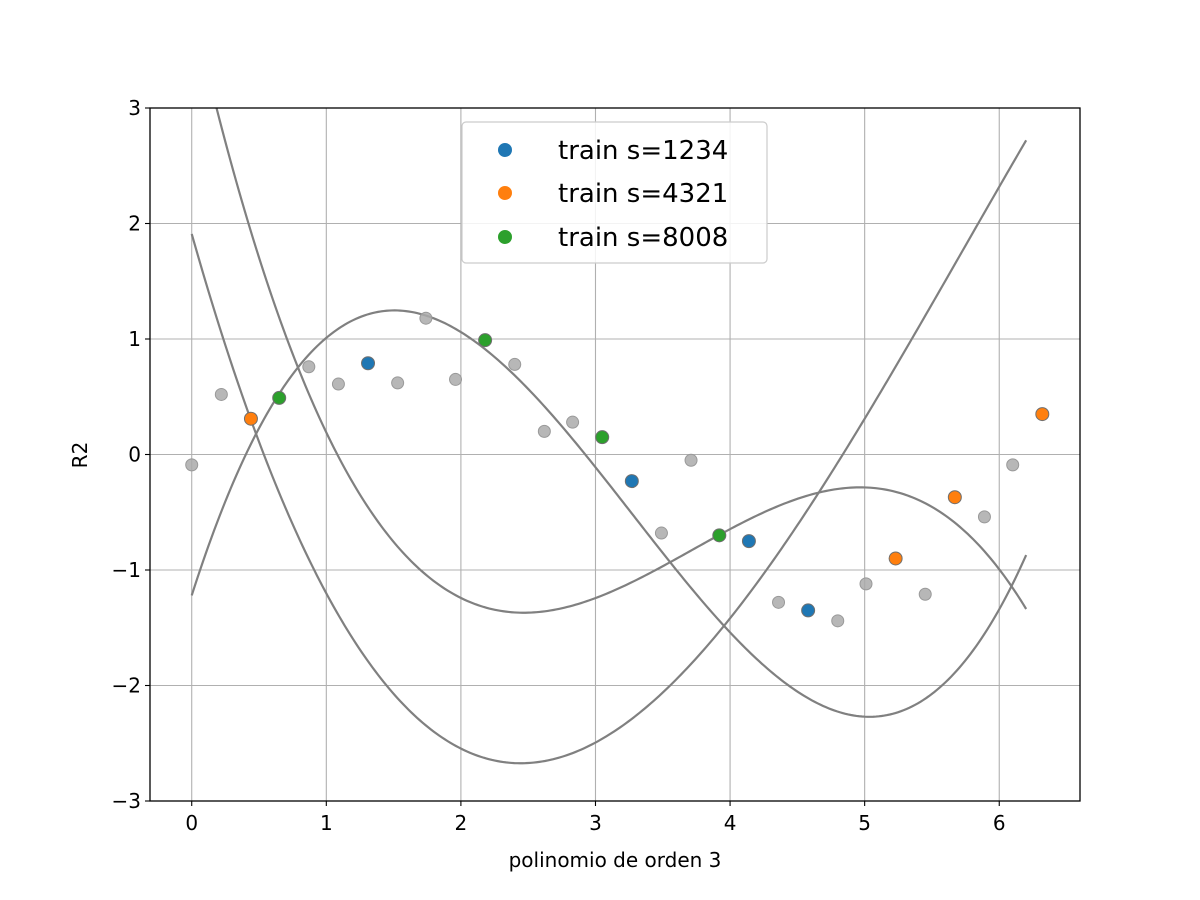 The height and width of the screenshot is (900, 1200). I want to click on x-tick-label: 5, so click(864, 823).